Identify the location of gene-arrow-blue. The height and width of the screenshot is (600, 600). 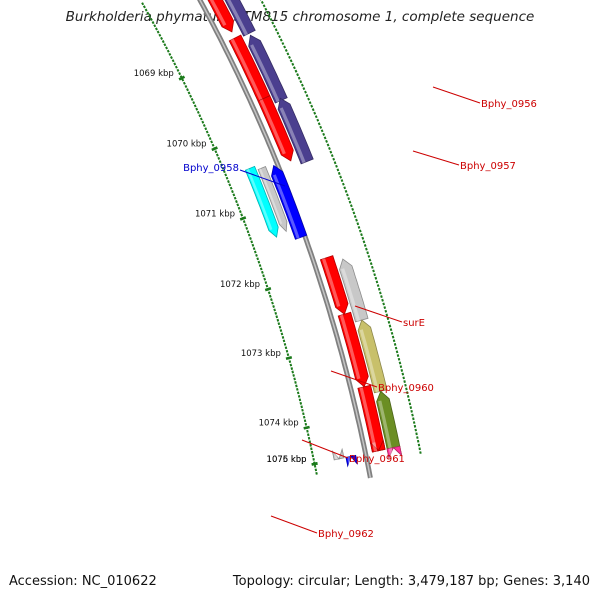
(351, 461).